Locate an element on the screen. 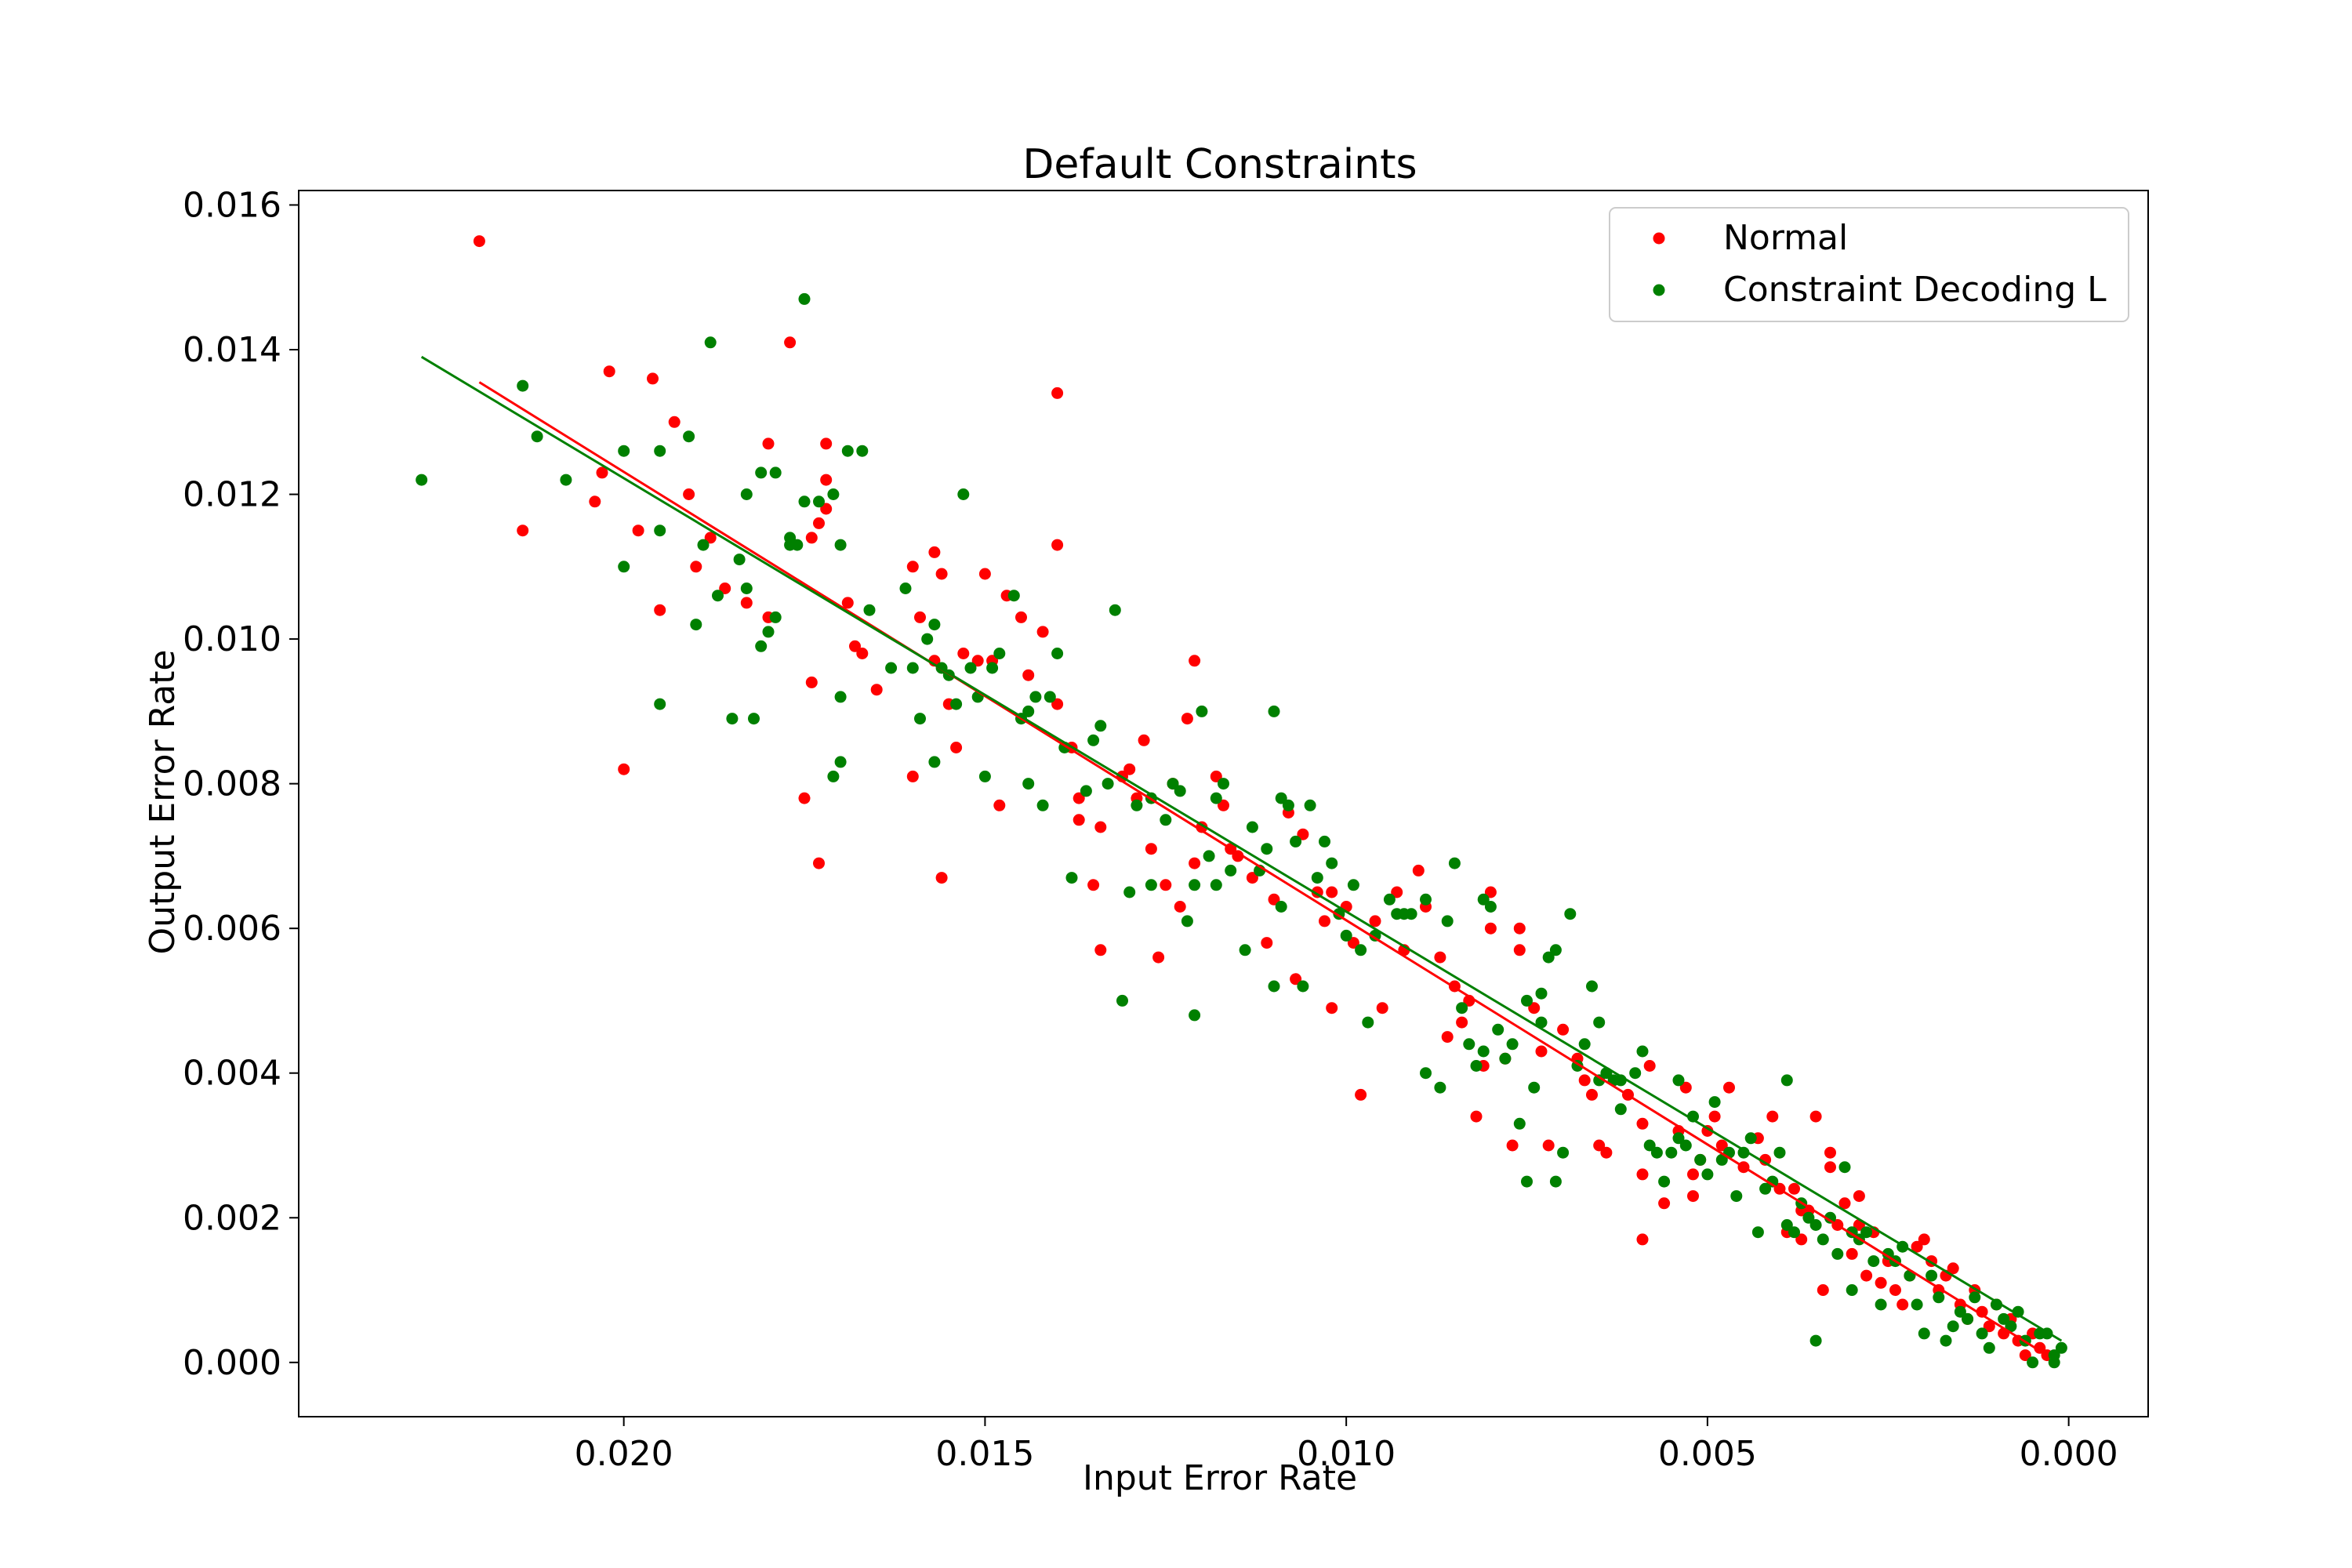 The height and width of the screenshot is (1568, 2352). y-tick-label-8: 0.016 is located at coordinates (232, 205).